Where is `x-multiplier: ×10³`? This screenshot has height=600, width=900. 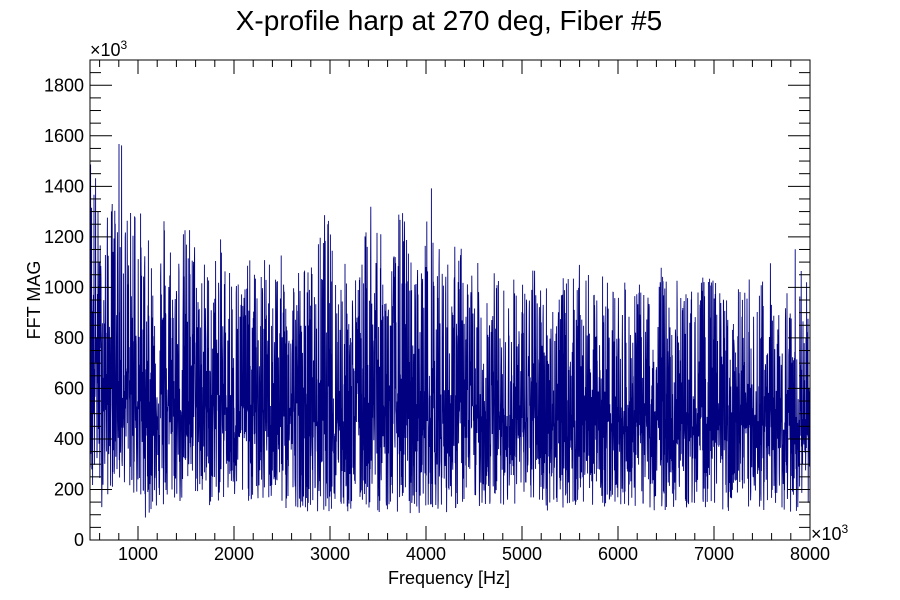
x-multiplier: ×10³ is located at coordinates (830, 533).